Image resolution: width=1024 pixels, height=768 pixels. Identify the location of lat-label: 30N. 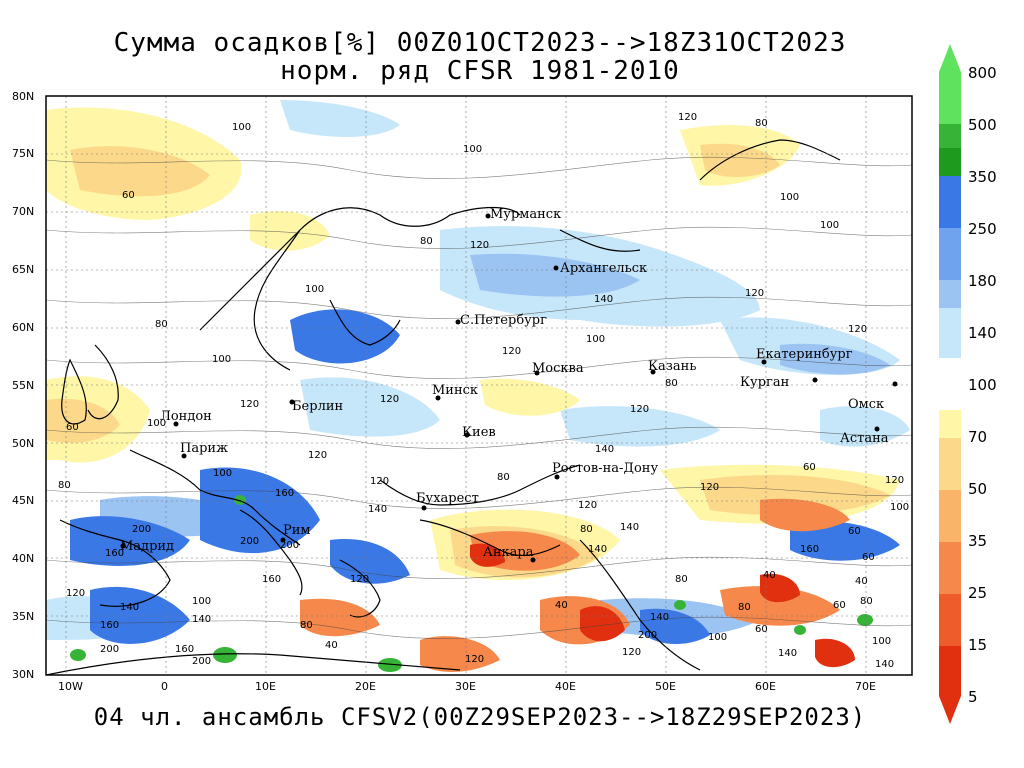
(23, 674).